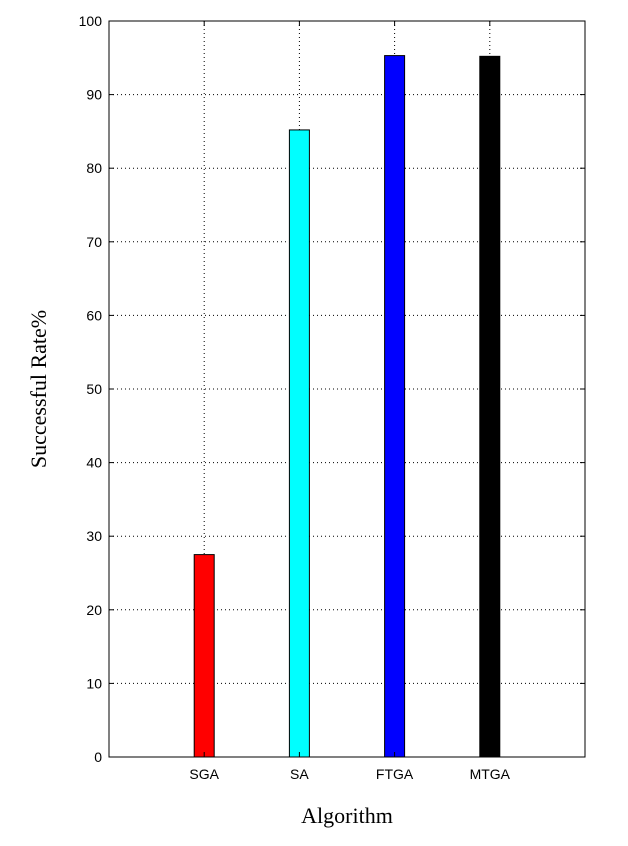 Image resolution: width=628 pixels, height=846 pixels. I want to click on y-tick-label: 20, so click(94, 610).